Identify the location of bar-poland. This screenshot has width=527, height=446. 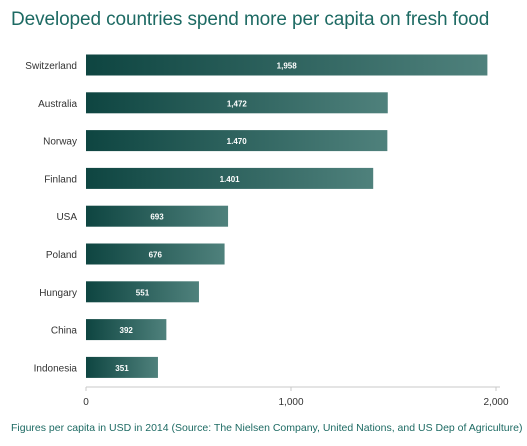
(155, 254).